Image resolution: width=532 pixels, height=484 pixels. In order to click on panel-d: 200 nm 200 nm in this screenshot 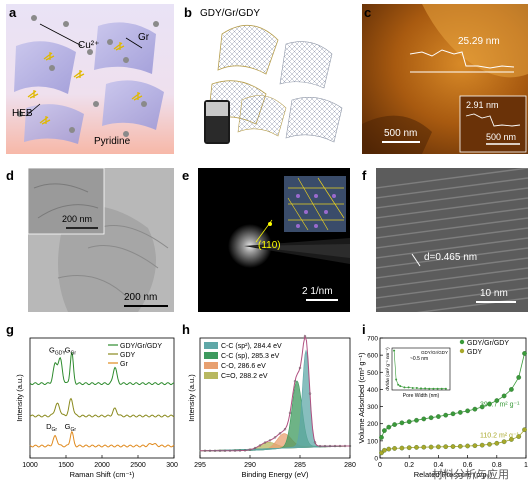, I will do `click(101, 240)`.